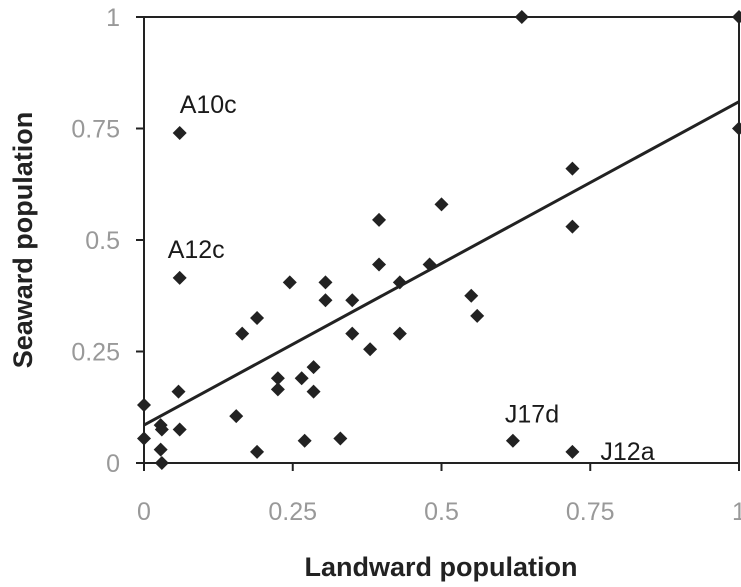  What do you see at coordinates (736, 512) in the screenshot?
I see `x-tick-label: 1` at bounding box center [736, 512].